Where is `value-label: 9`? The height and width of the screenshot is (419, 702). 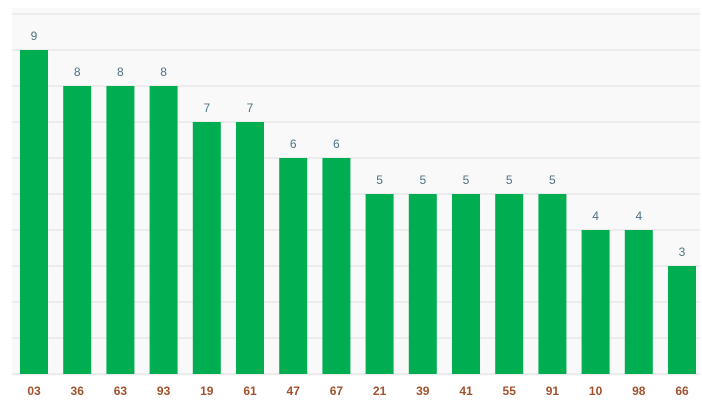 value-label: 9 is located at coordinates (34, 36).